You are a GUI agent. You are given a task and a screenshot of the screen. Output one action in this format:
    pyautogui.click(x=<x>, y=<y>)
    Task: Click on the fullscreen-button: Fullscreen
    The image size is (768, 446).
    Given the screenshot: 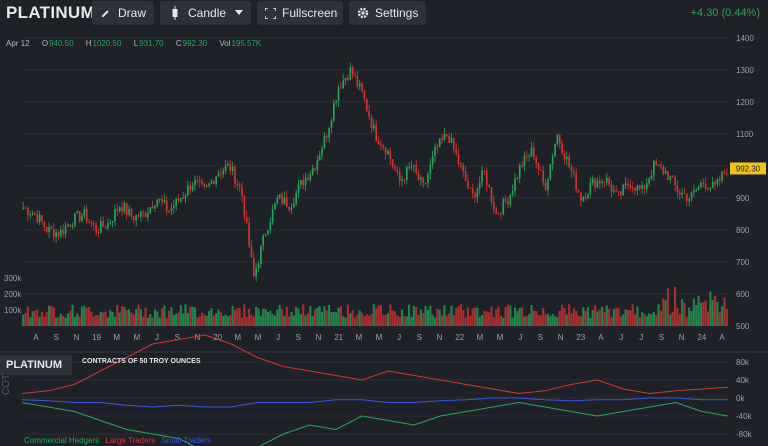 What is the action you would take?
    pyautogui.click(x=300, y=13)
    